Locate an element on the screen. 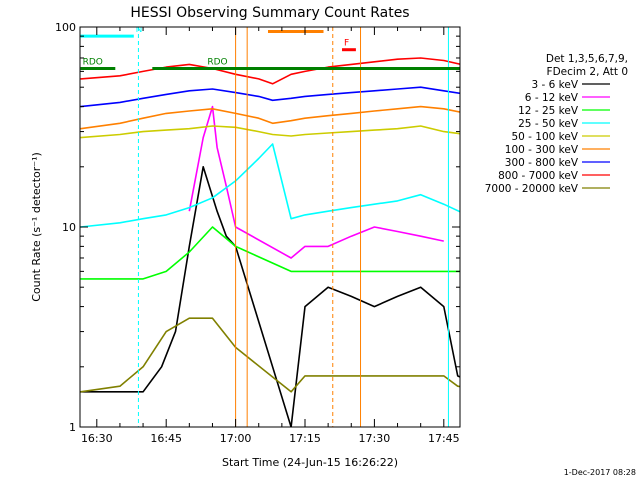 The height and width of the screenshot is (480, 640). legend-label-12-25-kev: 12 - 25 keV is located at coordinates (548, 111).